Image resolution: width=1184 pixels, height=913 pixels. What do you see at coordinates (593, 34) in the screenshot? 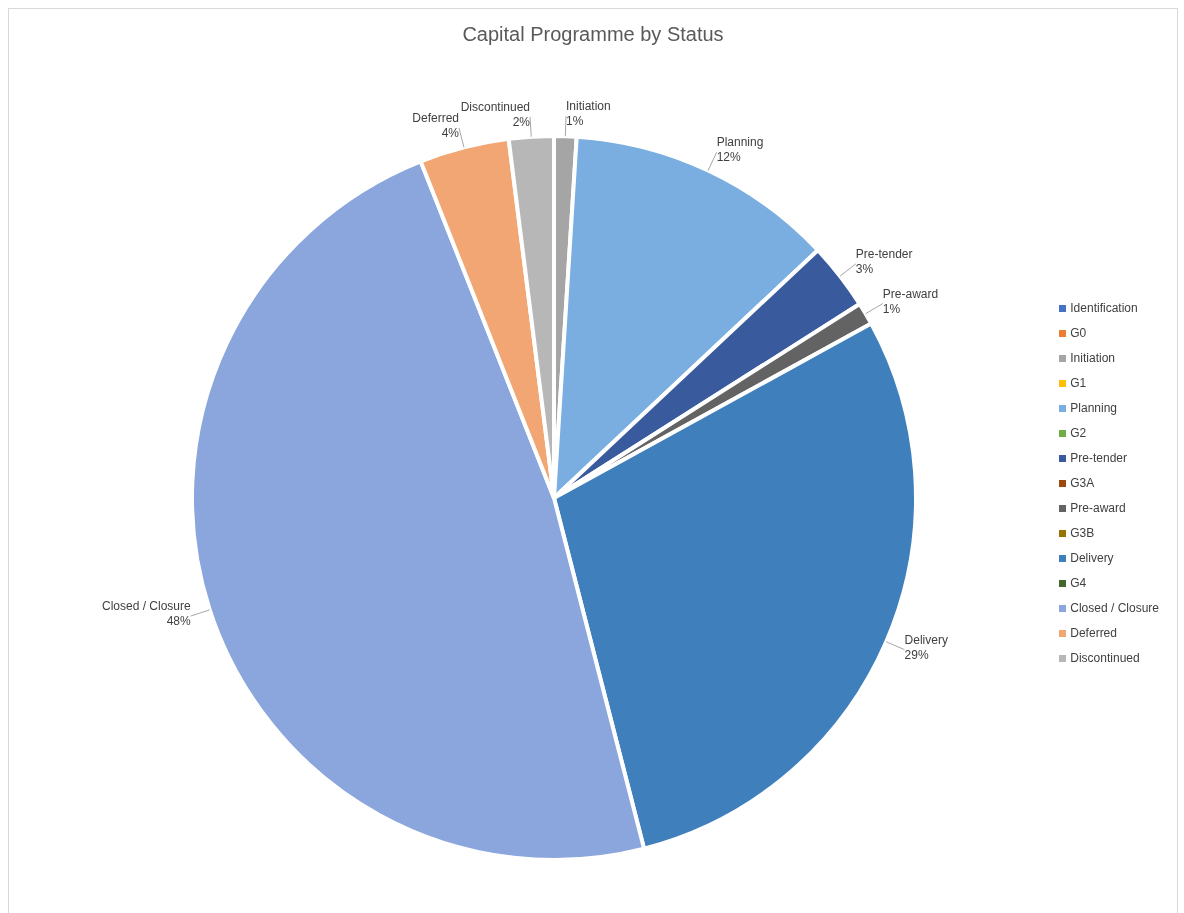
I see `chart-title: Capital Programme by Status` at bounding box center [593, 34].